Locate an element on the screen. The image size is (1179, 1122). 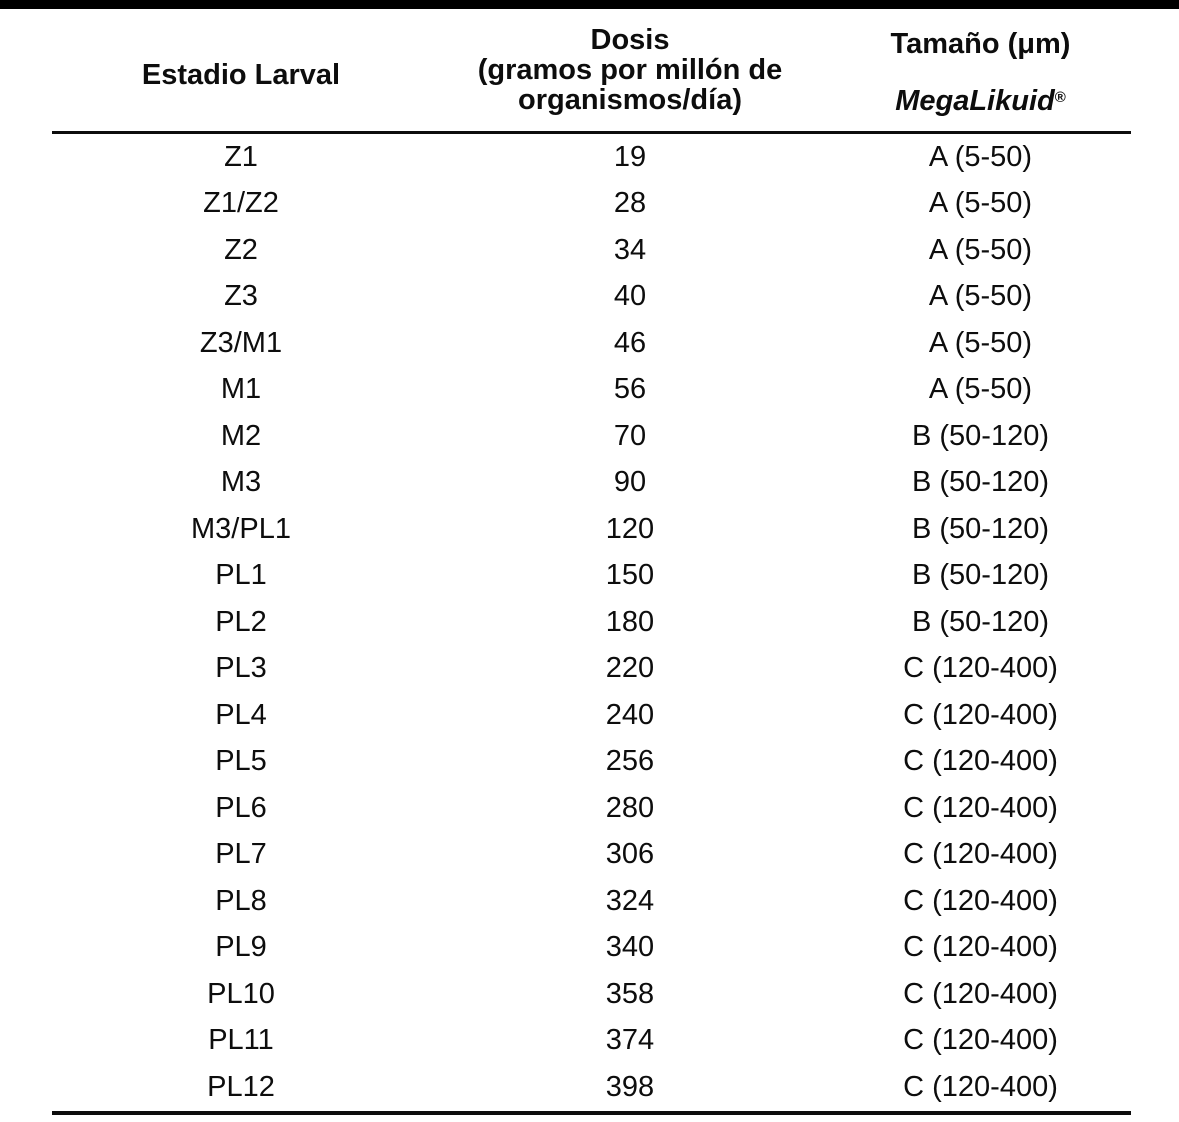
cell-larval-stage: PL10 is located at coordinates (241, 993).